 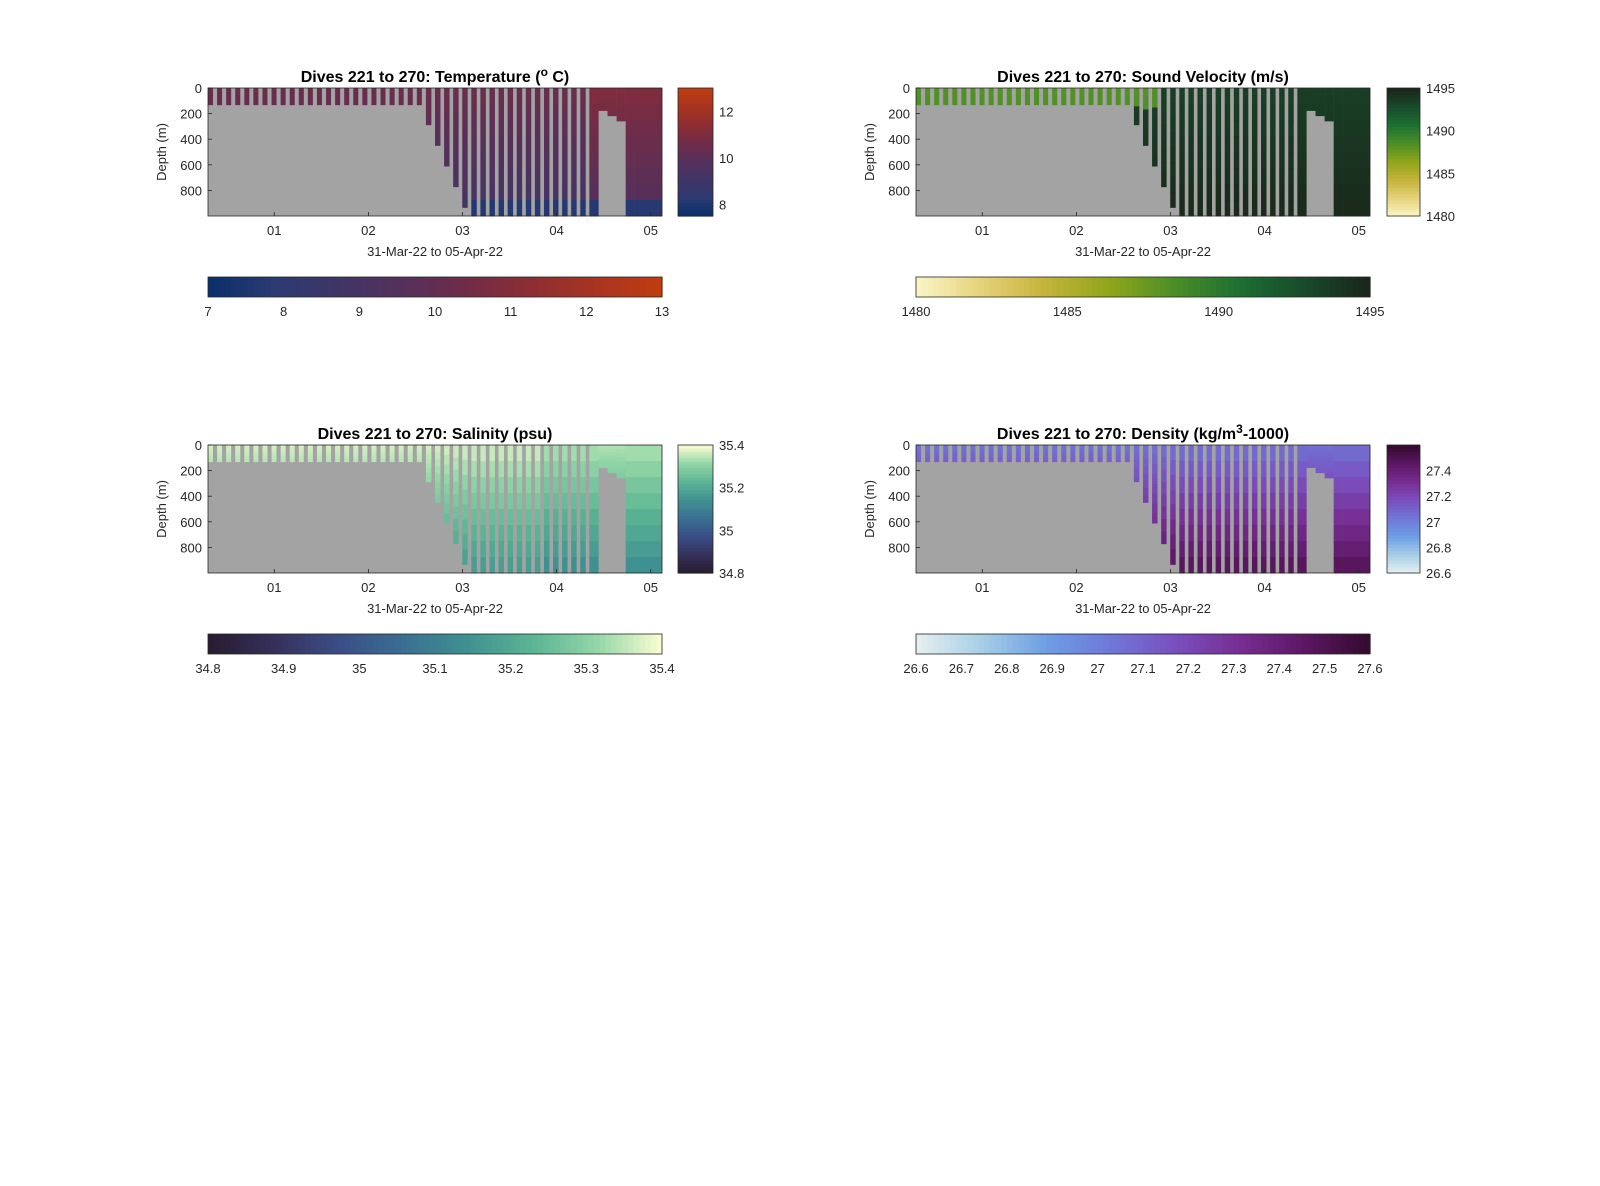 What do you see at coordinates (662, 311) in the screenshot?
I see `colorbar-tick-label: 13` at bounding box center [662, 311].